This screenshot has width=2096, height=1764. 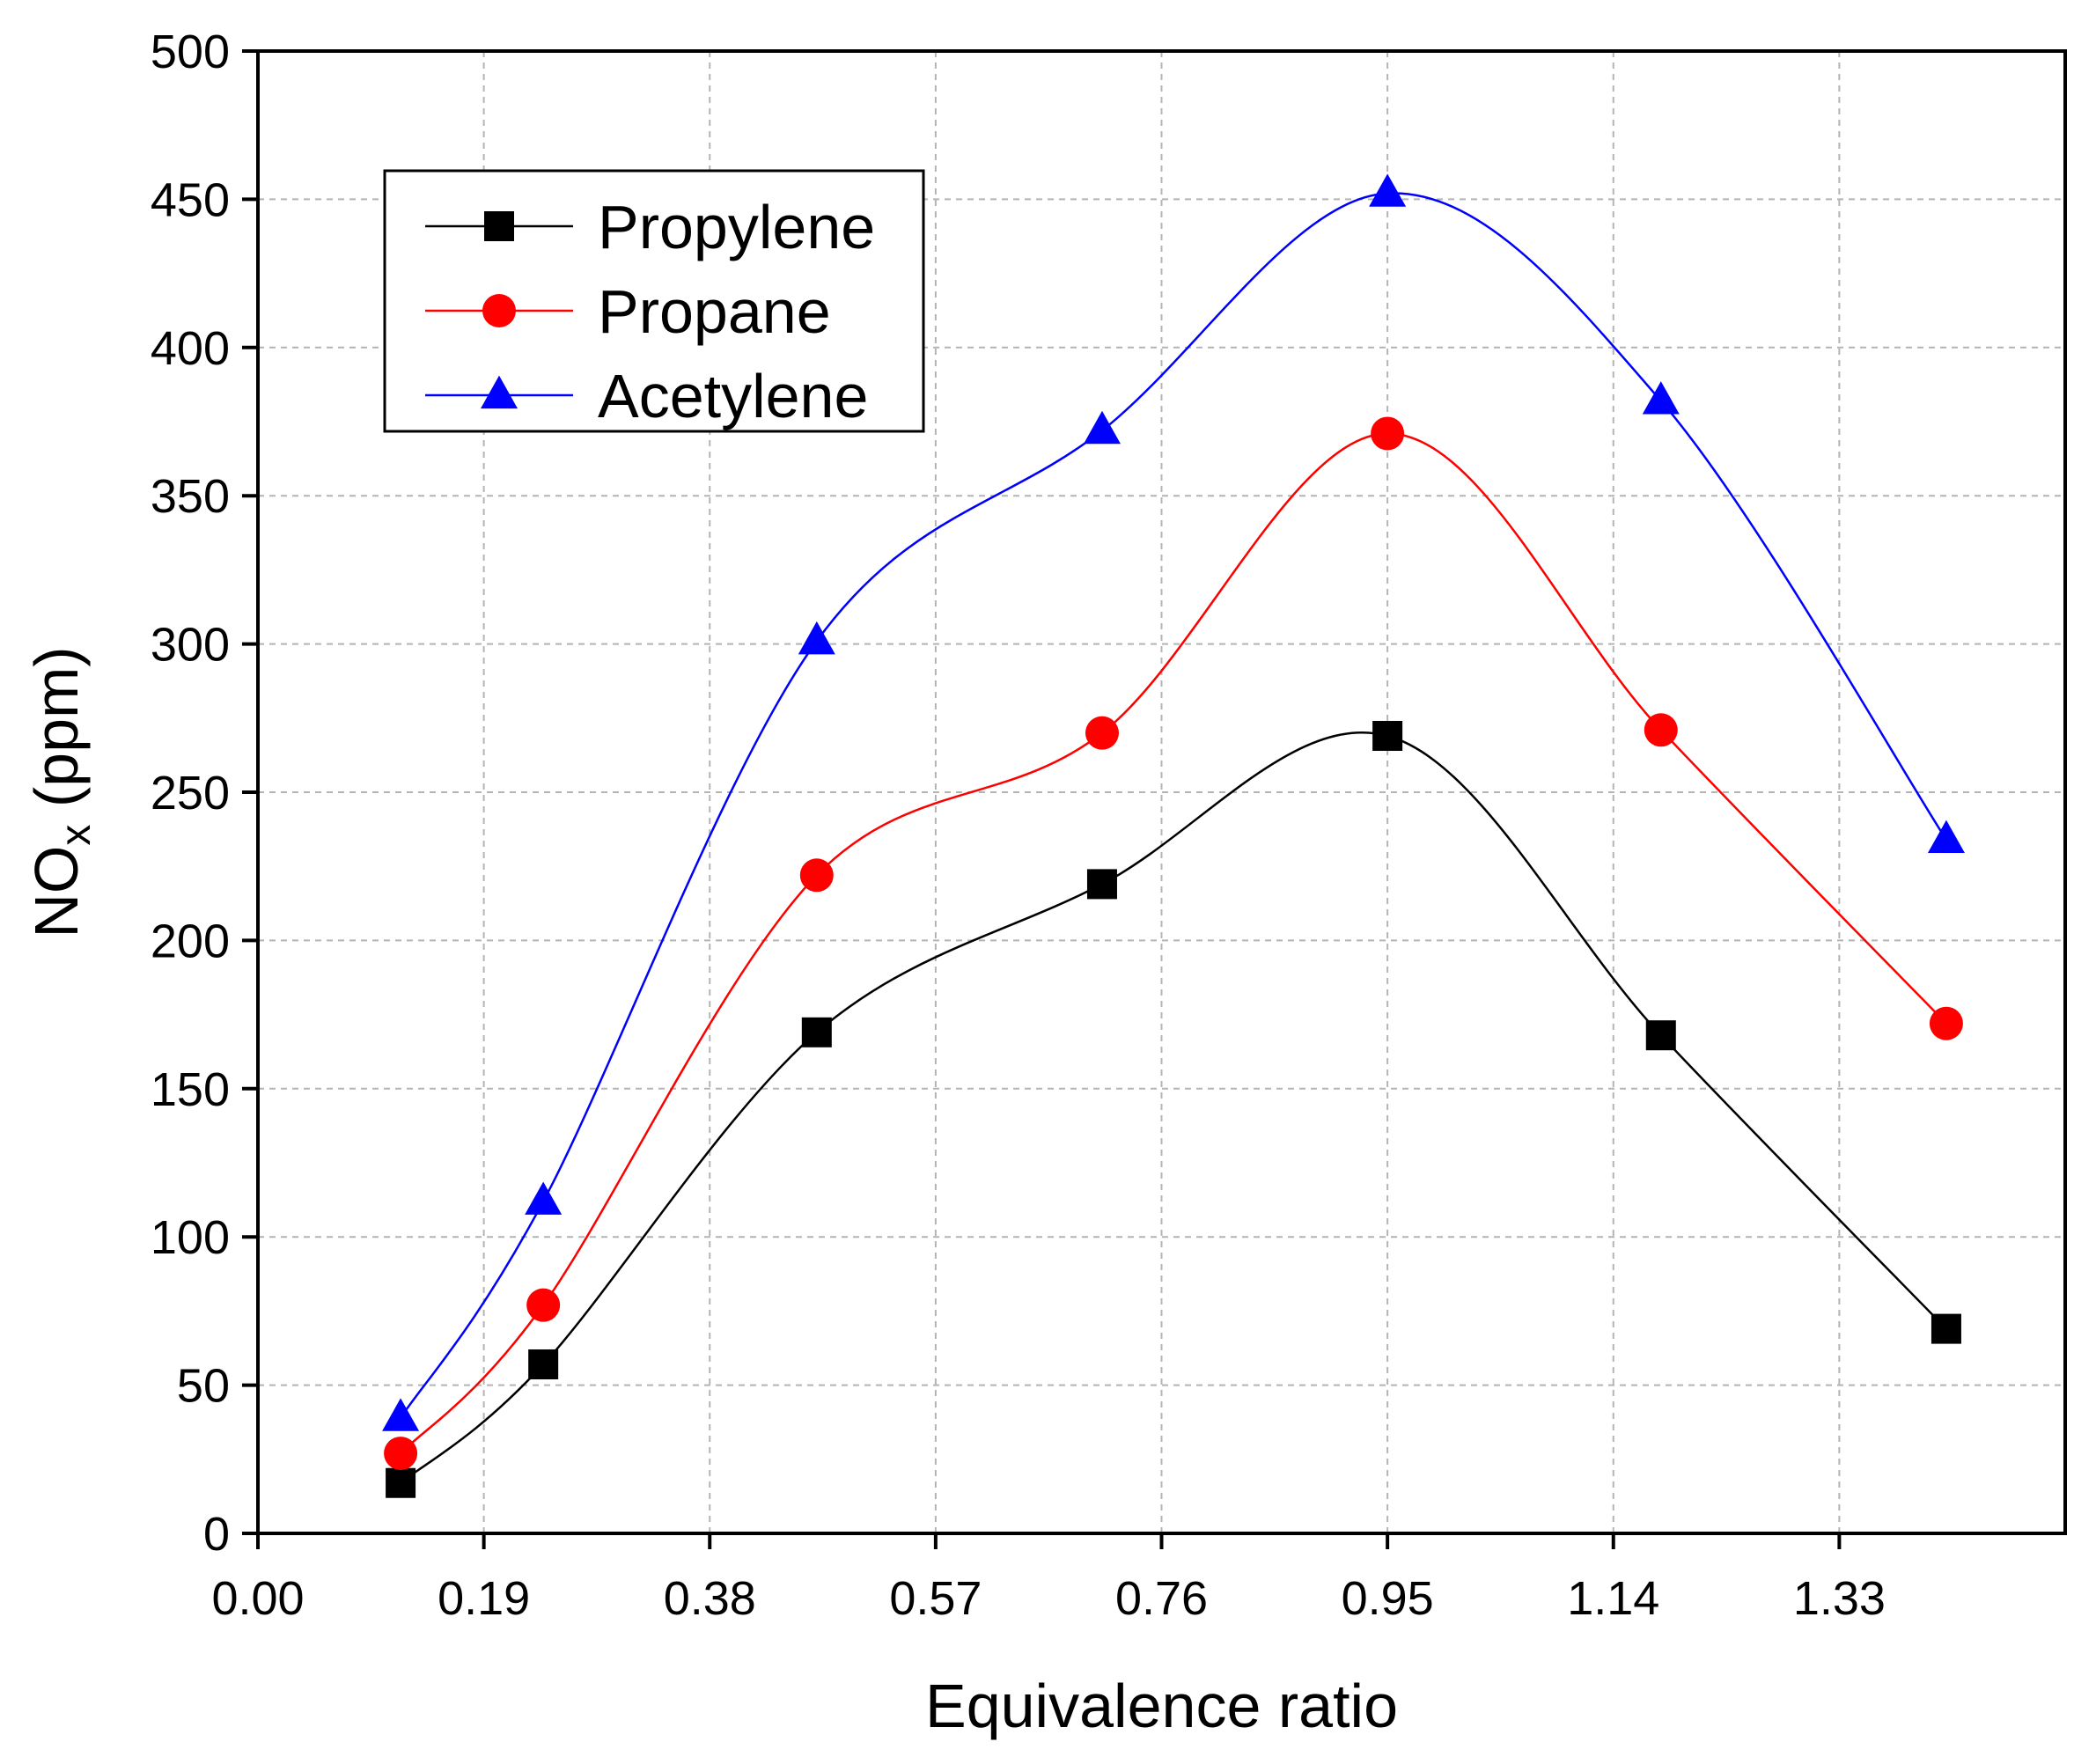 I want to click on y-tick-label: 0, so click(x=217, y=1534).